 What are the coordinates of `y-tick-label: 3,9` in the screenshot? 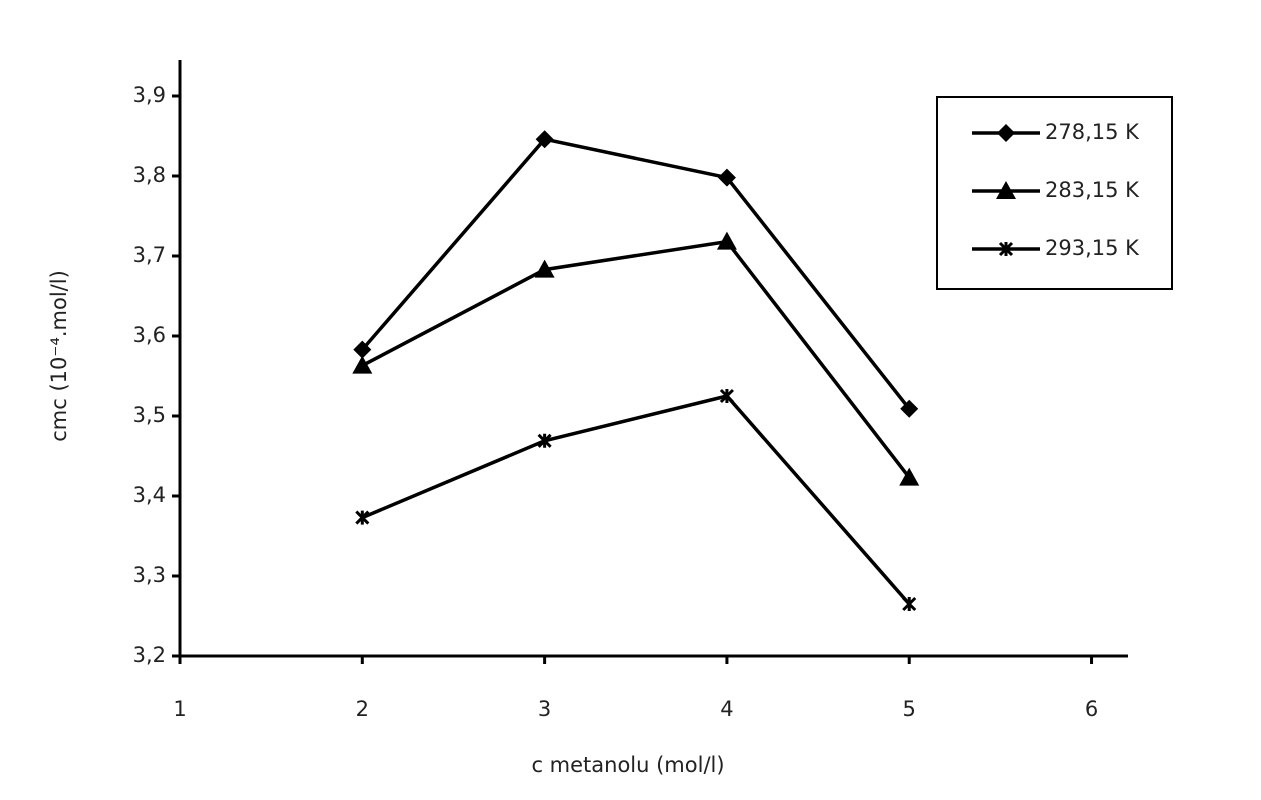 It's located at (149, 95).